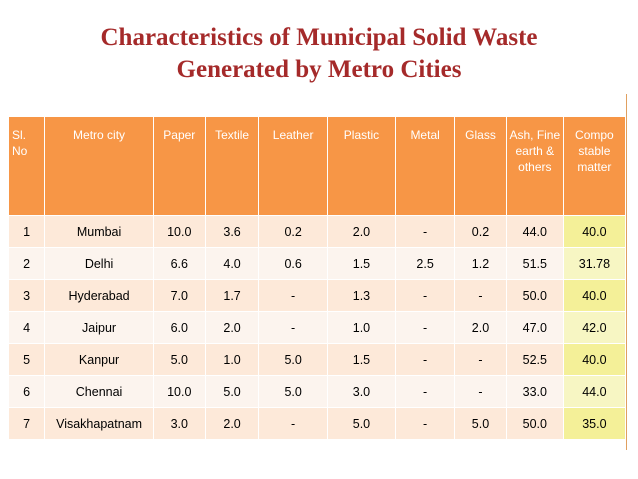 This screenshot has width=638, height=479. What do you see at coordinates (179, 166) in the screenshot?
I see `header-paper: Paper` at bounding box center [179, 166].